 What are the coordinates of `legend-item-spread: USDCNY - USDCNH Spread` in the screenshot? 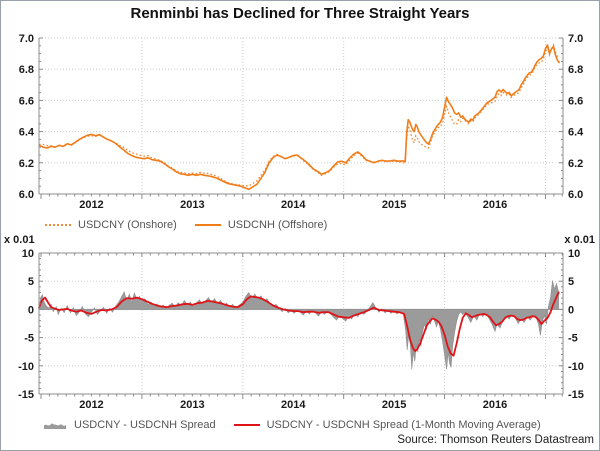 It's located at (129, 425).